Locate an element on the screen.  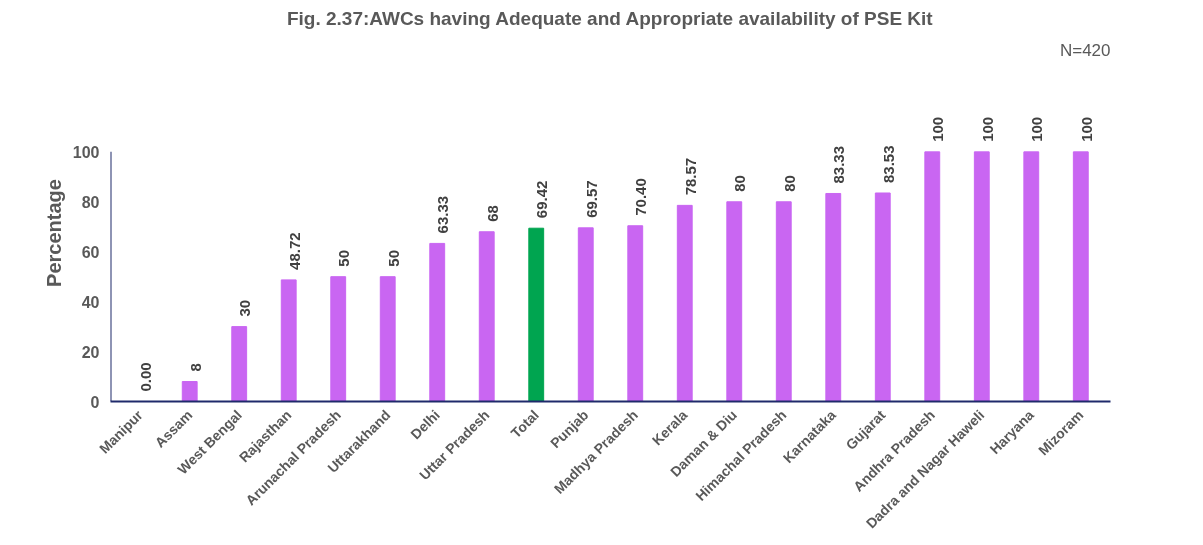
y-tick-label: 20 is located at coordinates (90, 352).